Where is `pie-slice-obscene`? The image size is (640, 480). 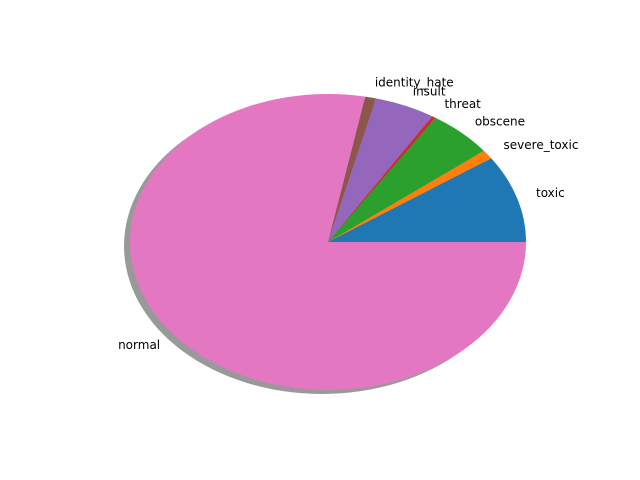 pie-slice-obscene is located at coordinates (406, 179).